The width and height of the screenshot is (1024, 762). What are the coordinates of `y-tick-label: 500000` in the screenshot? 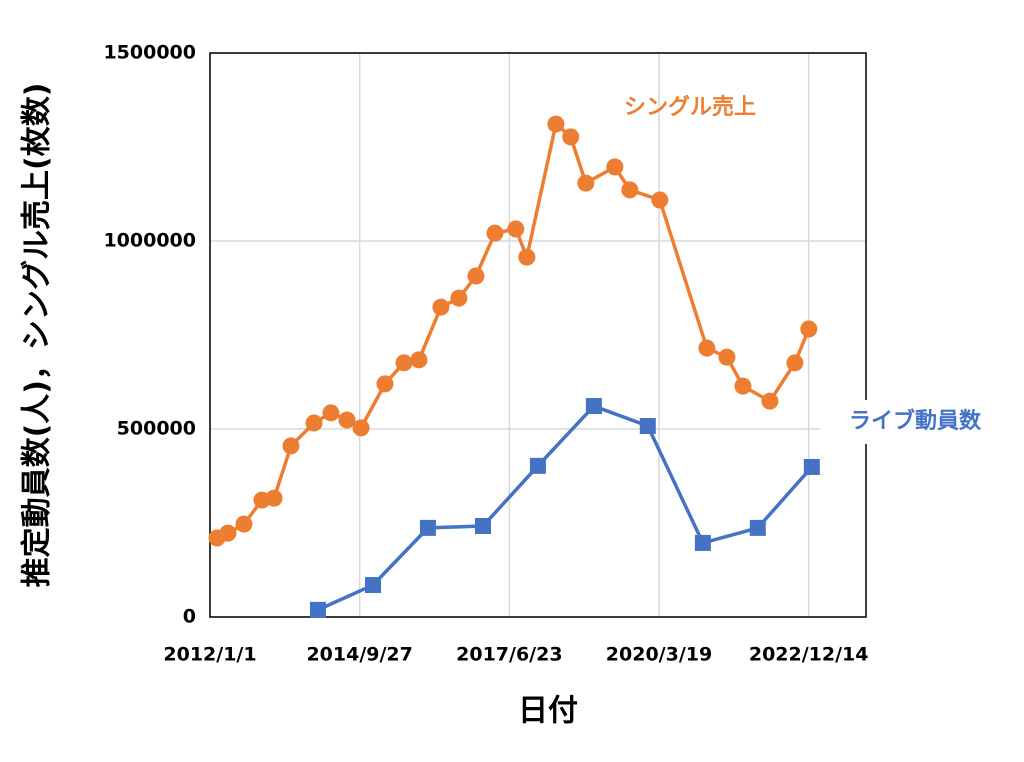 It's located at (156, 429).